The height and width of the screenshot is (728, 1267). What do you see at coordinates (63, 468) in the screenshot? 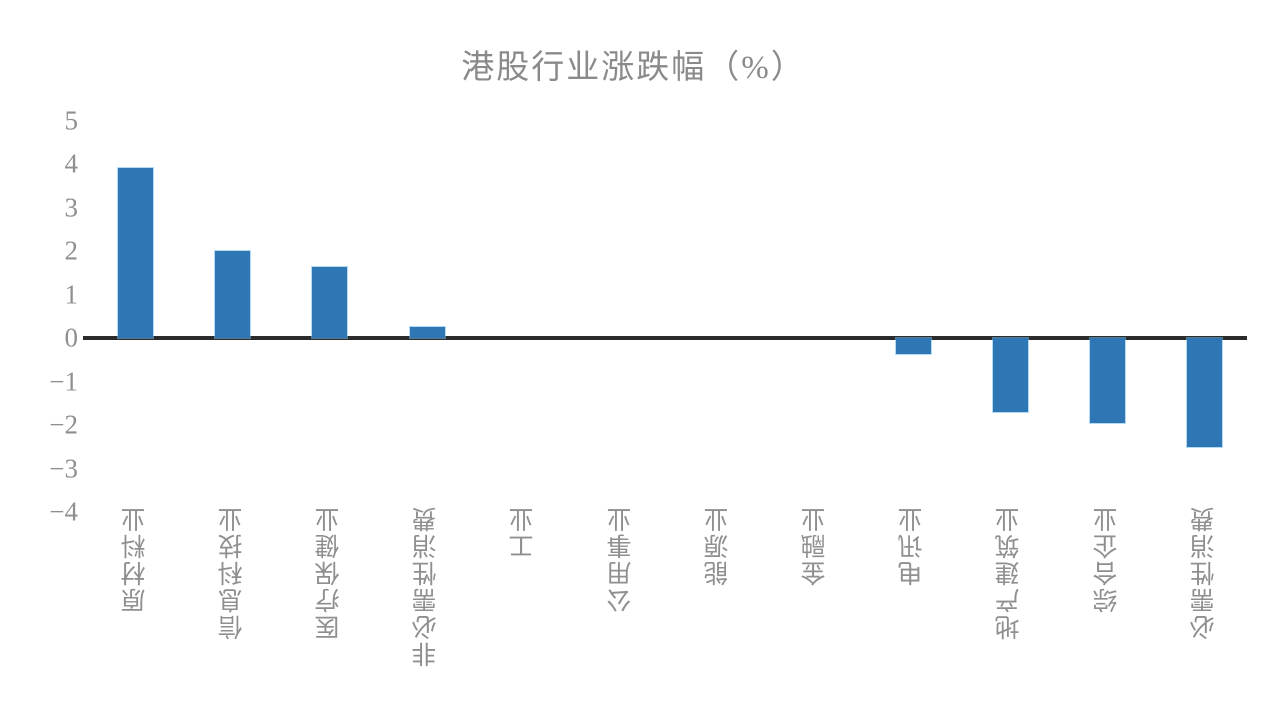
I see `y-tick-label: −3` at bounding box center [63, 468].